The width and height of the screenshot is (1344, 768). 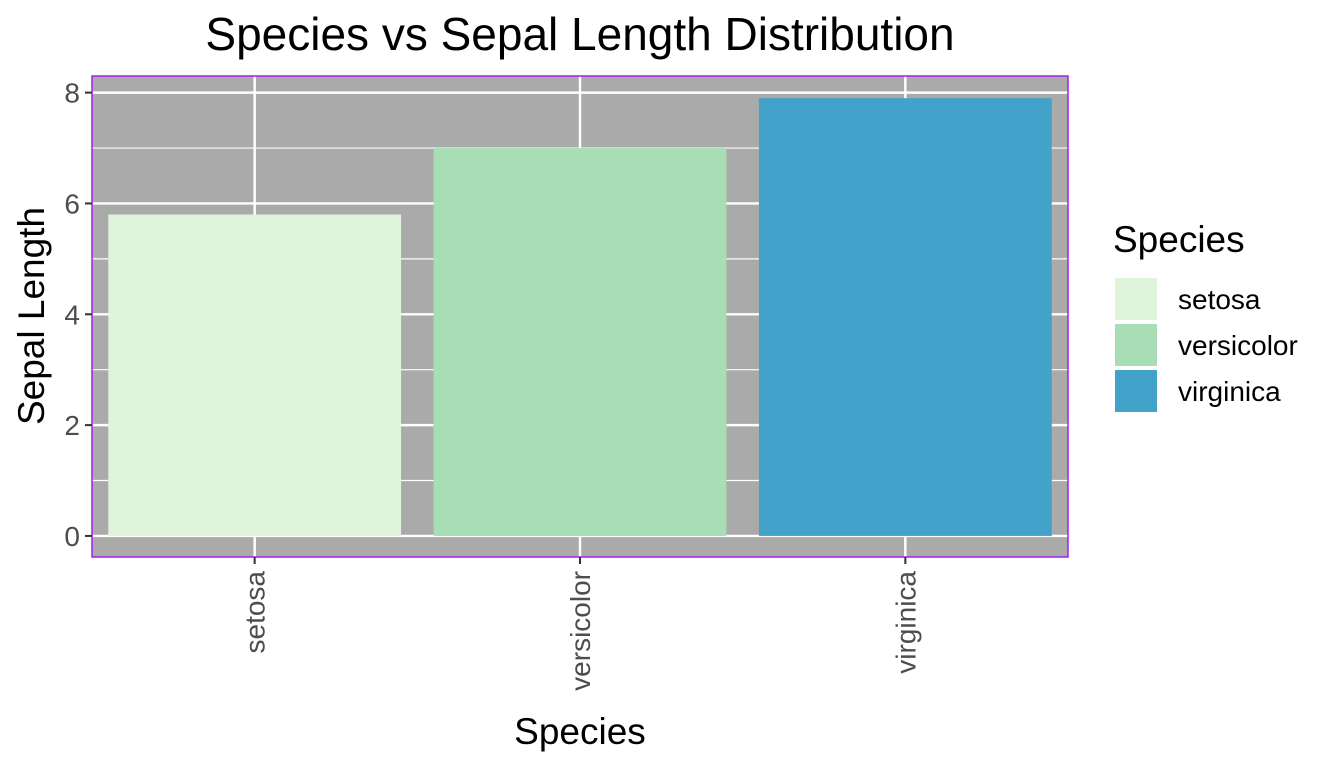 I want to click on x-axis-title: Species, so click(x=580, y=731).